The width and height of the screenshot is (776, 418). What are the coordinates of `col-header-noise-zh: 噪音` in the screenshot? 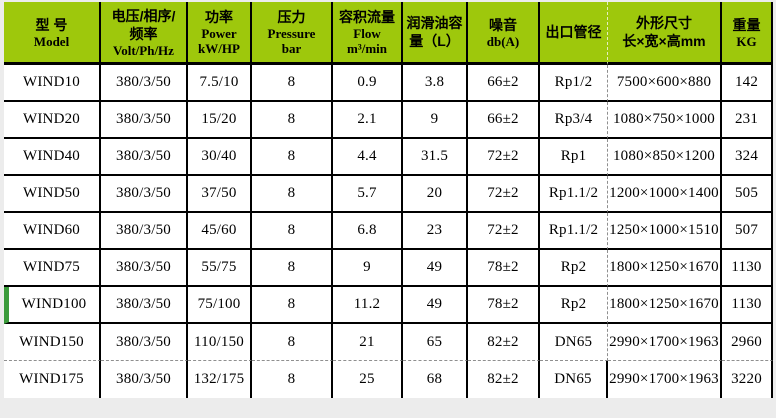 It's located at (503, 24).